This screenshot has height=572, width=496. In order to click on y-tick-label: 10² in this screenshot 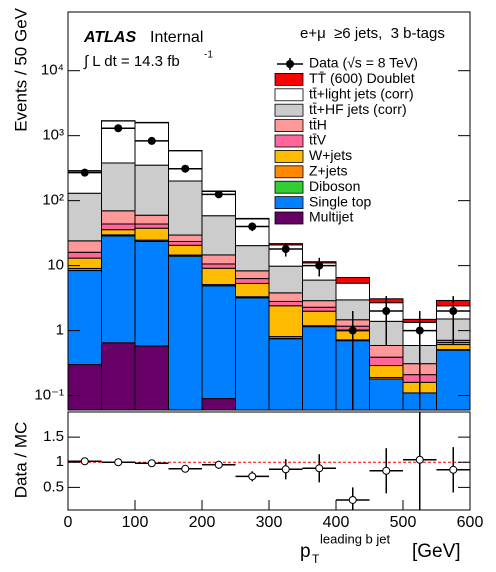, I will do `click(53, 200)`.